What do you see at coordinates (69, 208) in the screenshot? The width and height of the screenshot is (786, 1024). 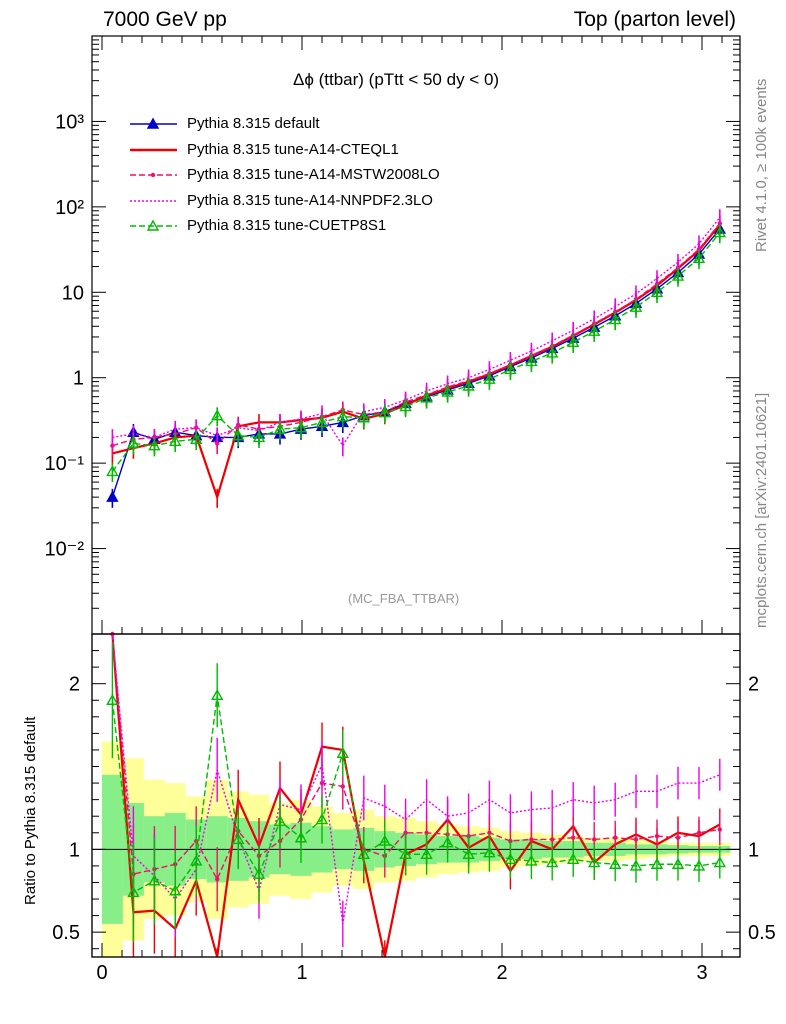 I see `main-ytick-label: 10²` at bounding box center [69, 208].